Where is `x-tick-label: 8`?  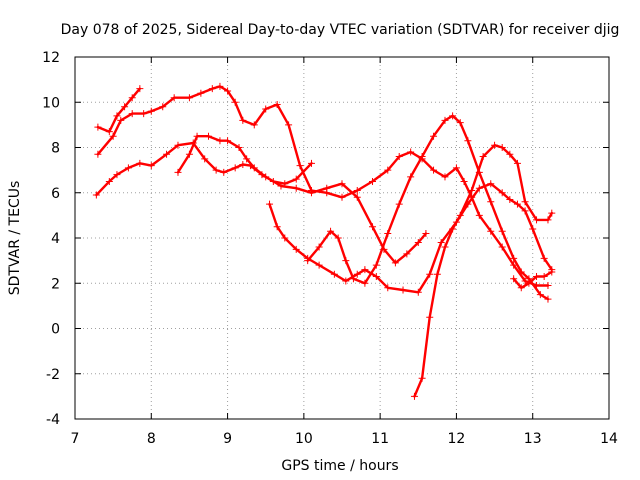
x-tick-label: 8 is located at coordinates (151, 439).